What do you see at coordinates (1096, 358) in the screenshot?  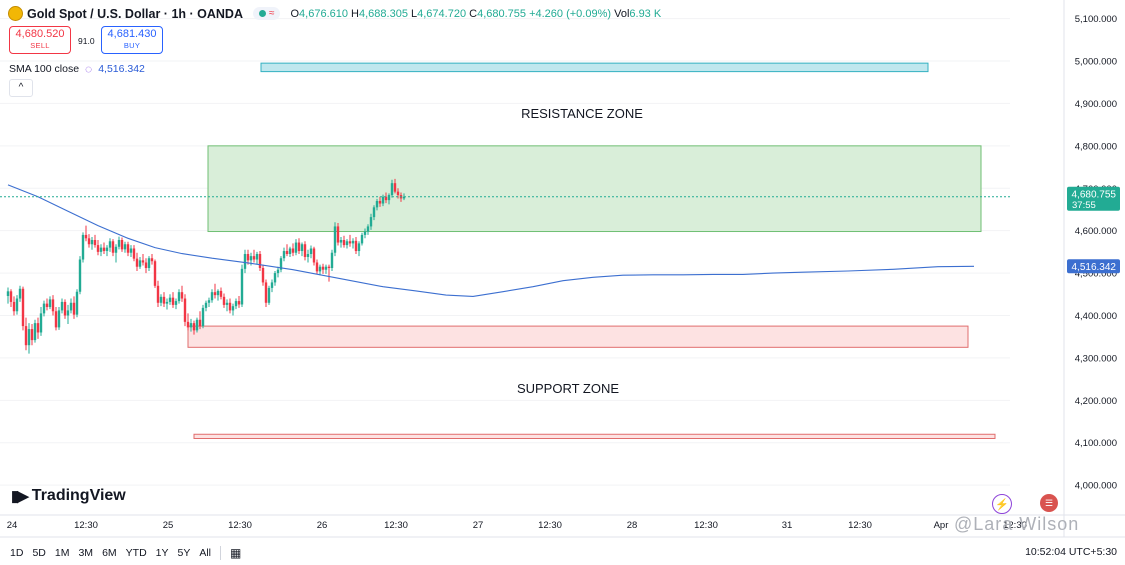 I see `price-tick-label: 4,300.000` at bounding box center [1096, 358].